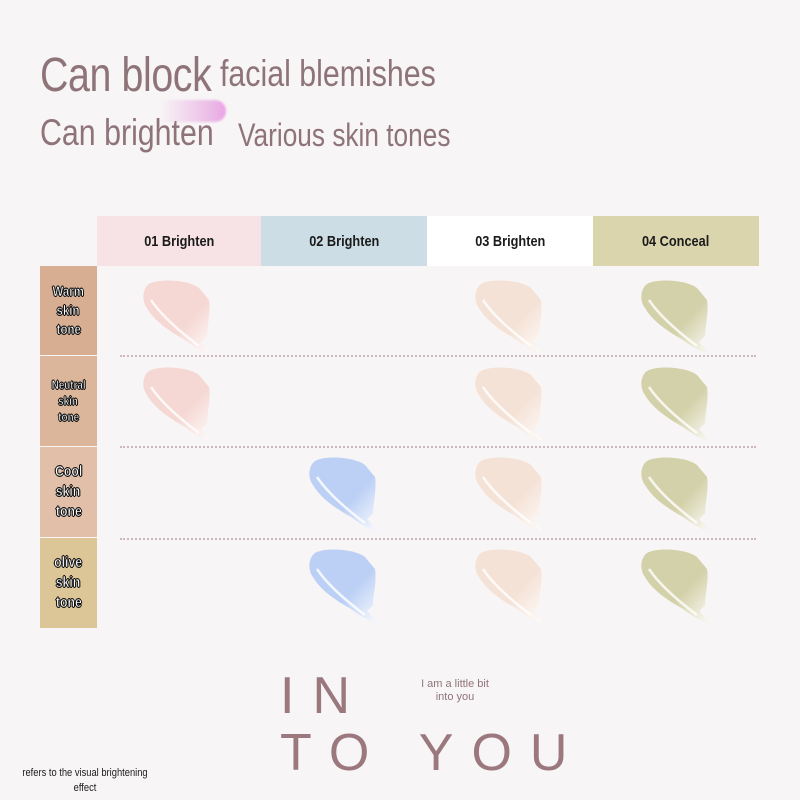 This screenshot has width=800, height=800. I want to click on footnote-line: refers to the visual brightening, so click(85, 773).